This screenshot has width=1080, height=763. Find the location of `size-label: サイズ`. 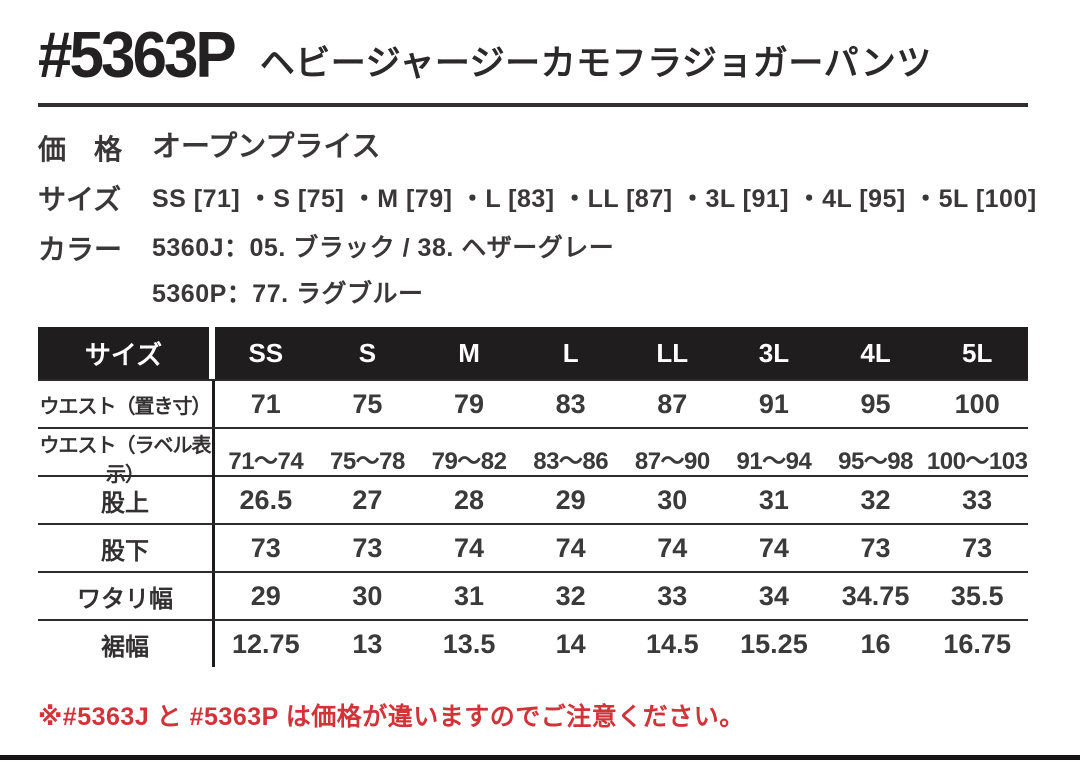

size-label: サイズ is located at coordinates (80, 199).